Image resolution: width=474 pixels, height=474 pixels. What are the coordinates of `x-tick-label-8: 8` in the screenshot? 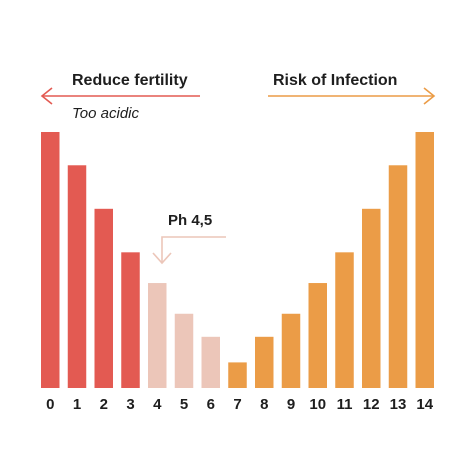 It's located at (264, 404).